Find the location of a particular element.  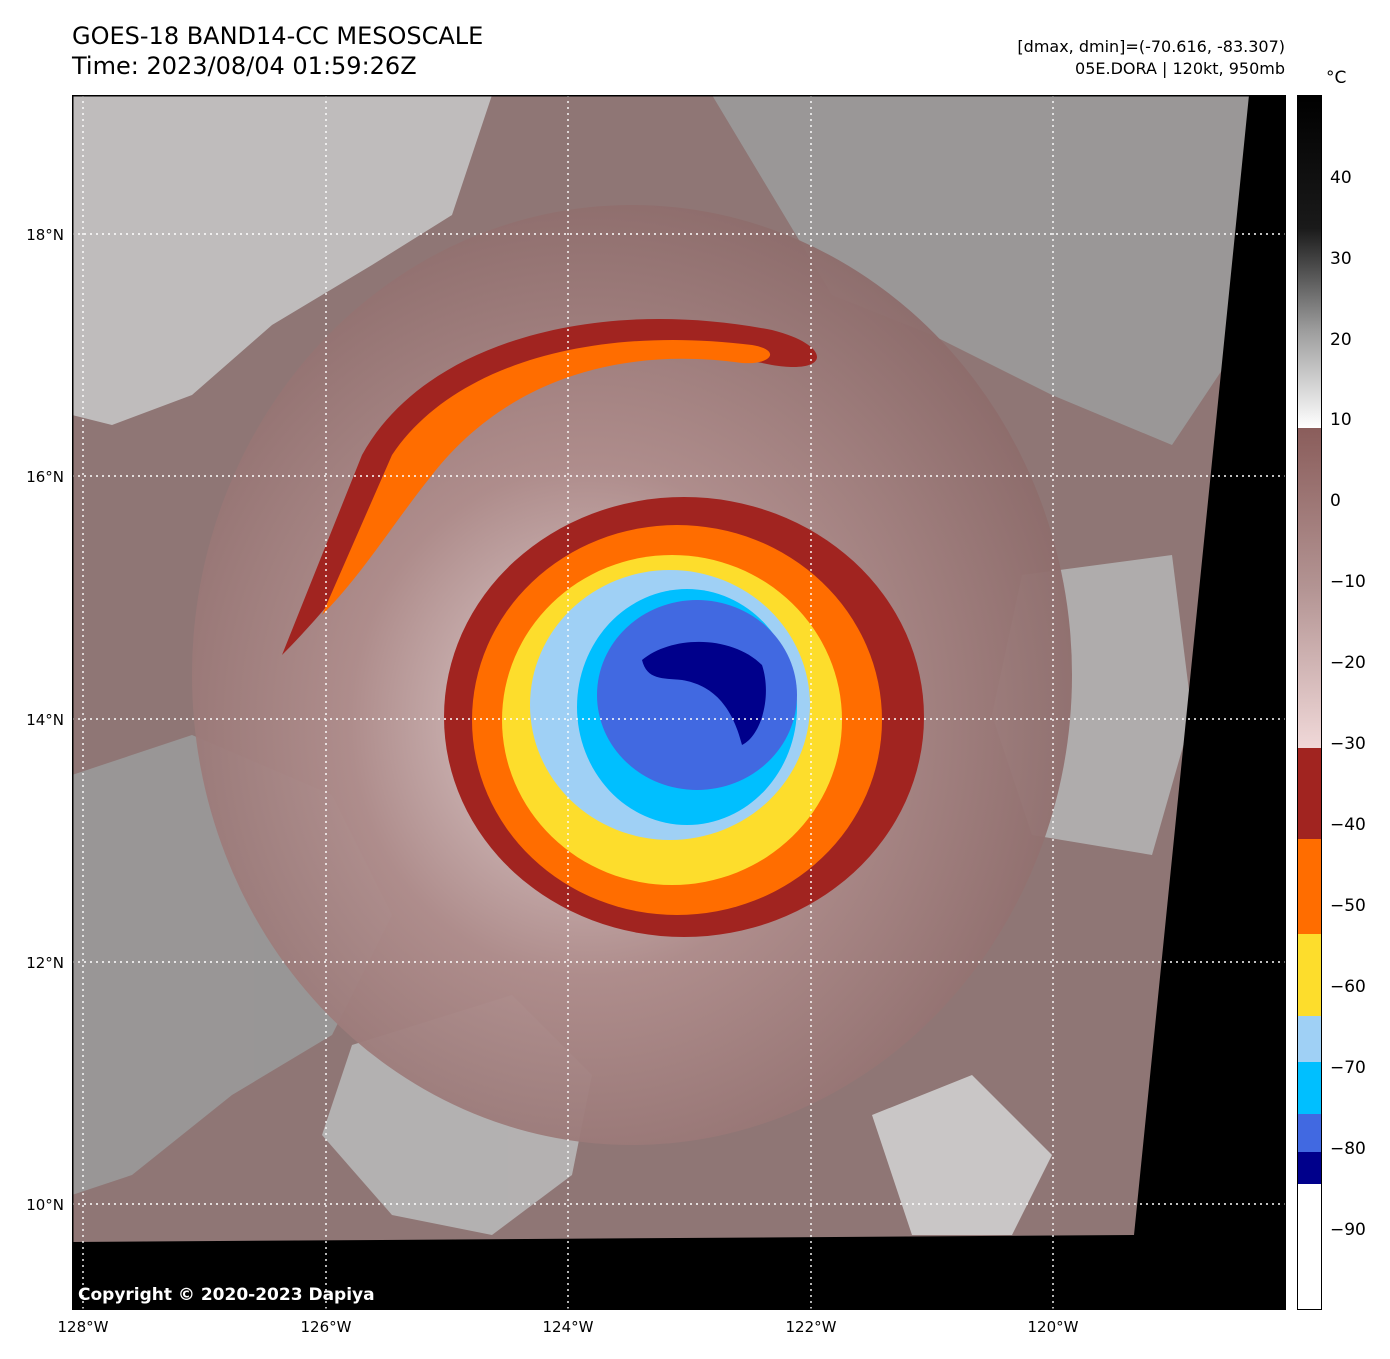

colorbar-tick-minus80: −80 is located at coordinates (1348, 1149).